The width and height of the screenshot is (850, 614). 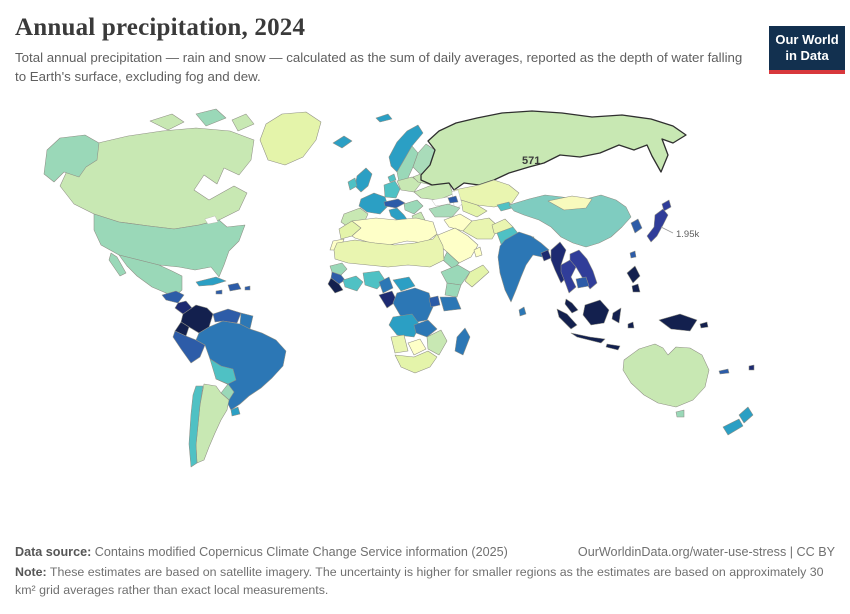 What do you see at coordinates (571, 306) in the screenshot?
I see `country-malaysia` at bounding box center [571, 306].